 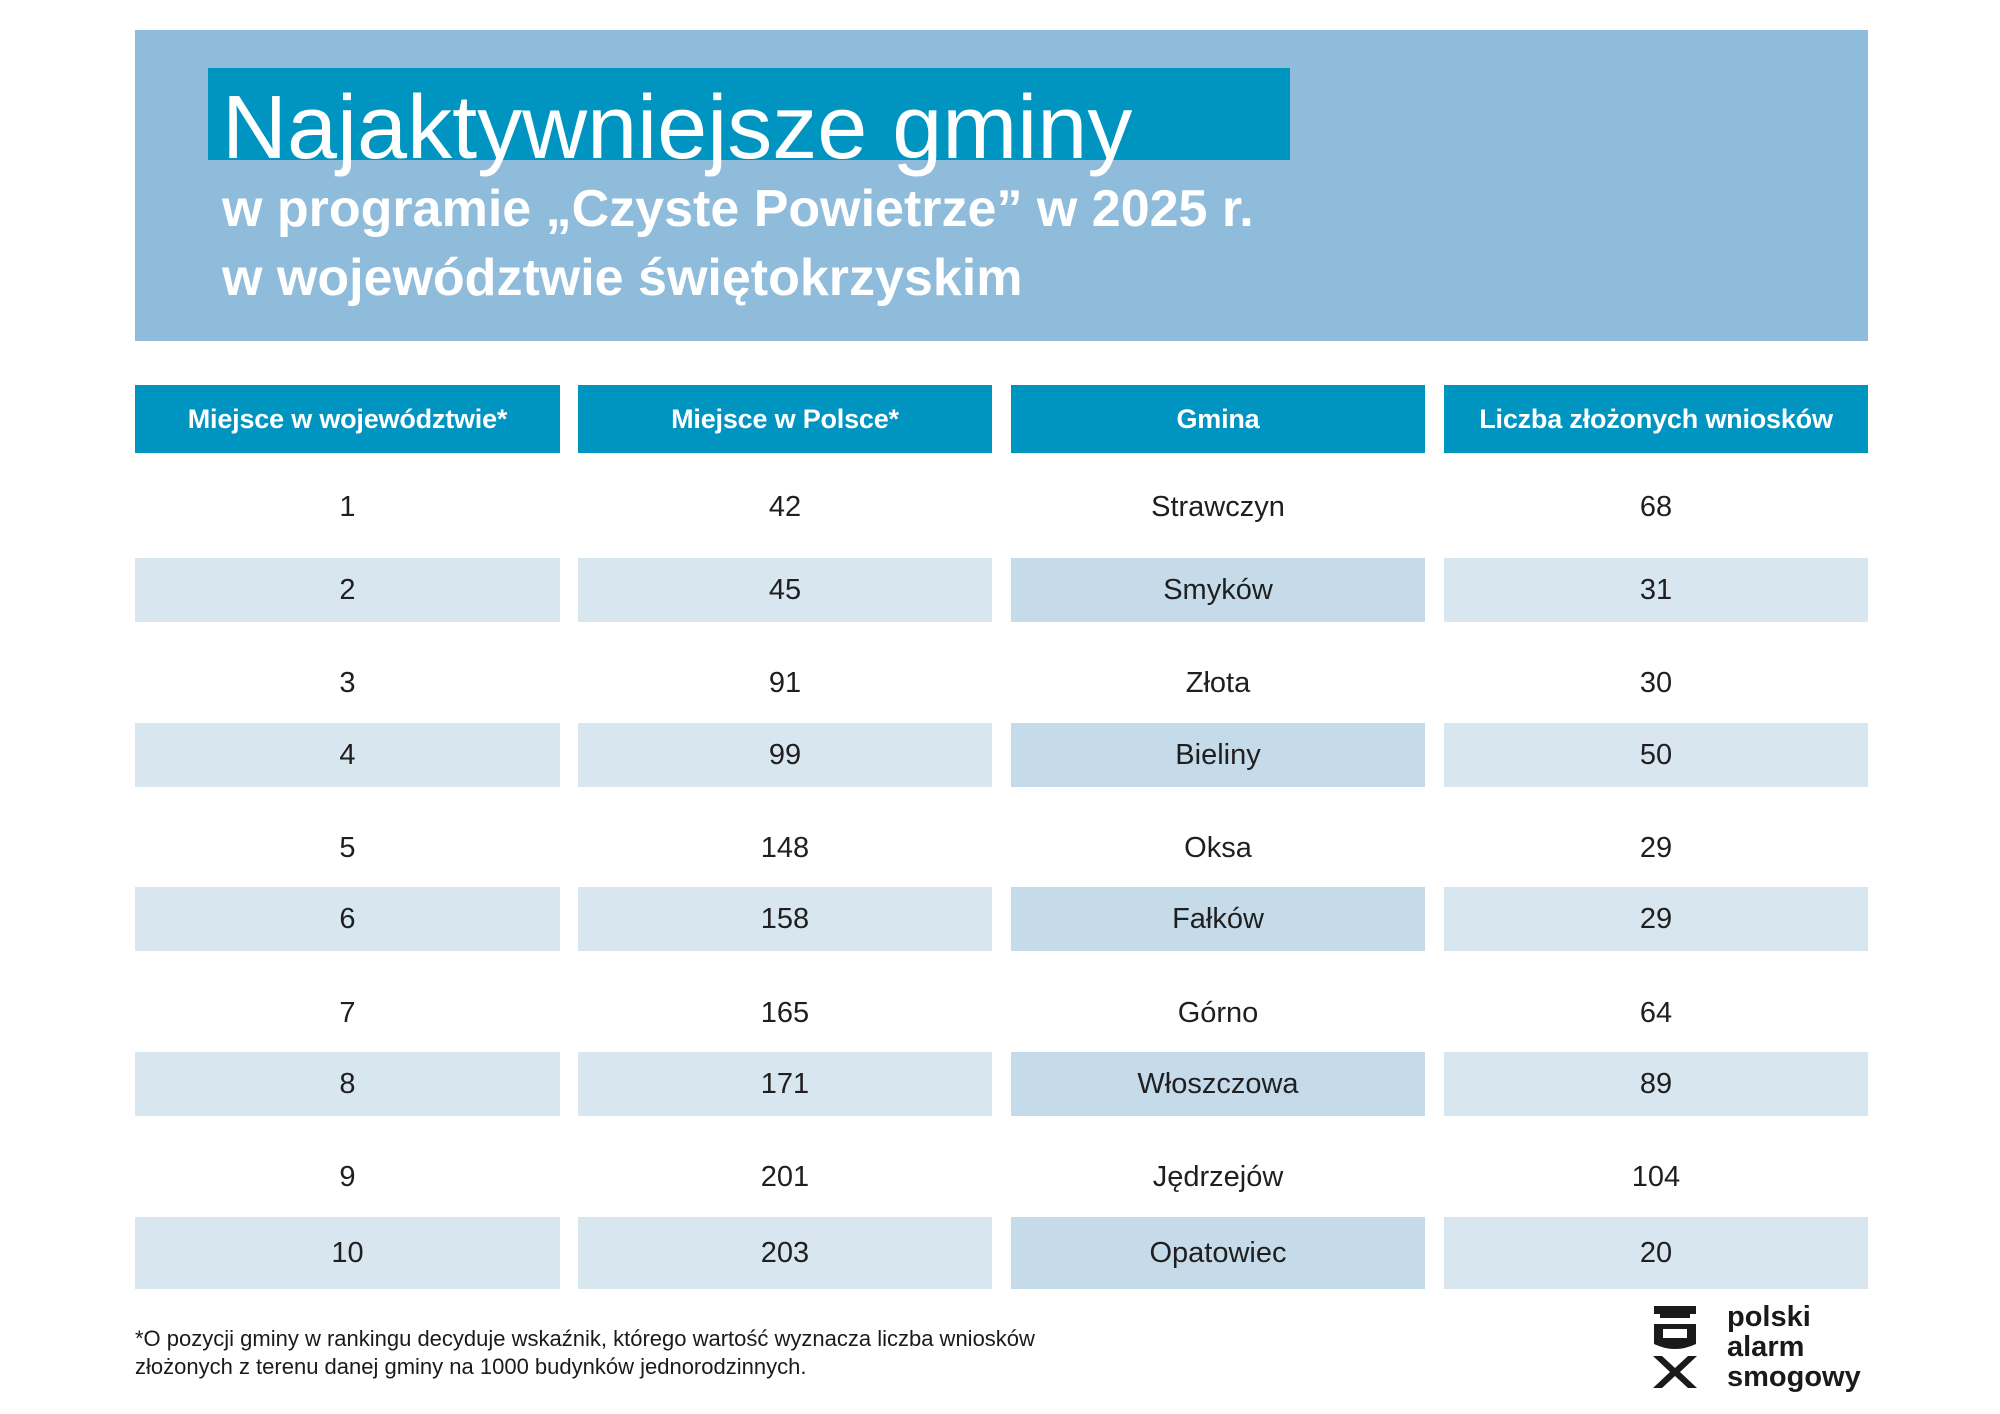 I want to click on table-cell-applications-count: 50, so click(x=1656, y=755).